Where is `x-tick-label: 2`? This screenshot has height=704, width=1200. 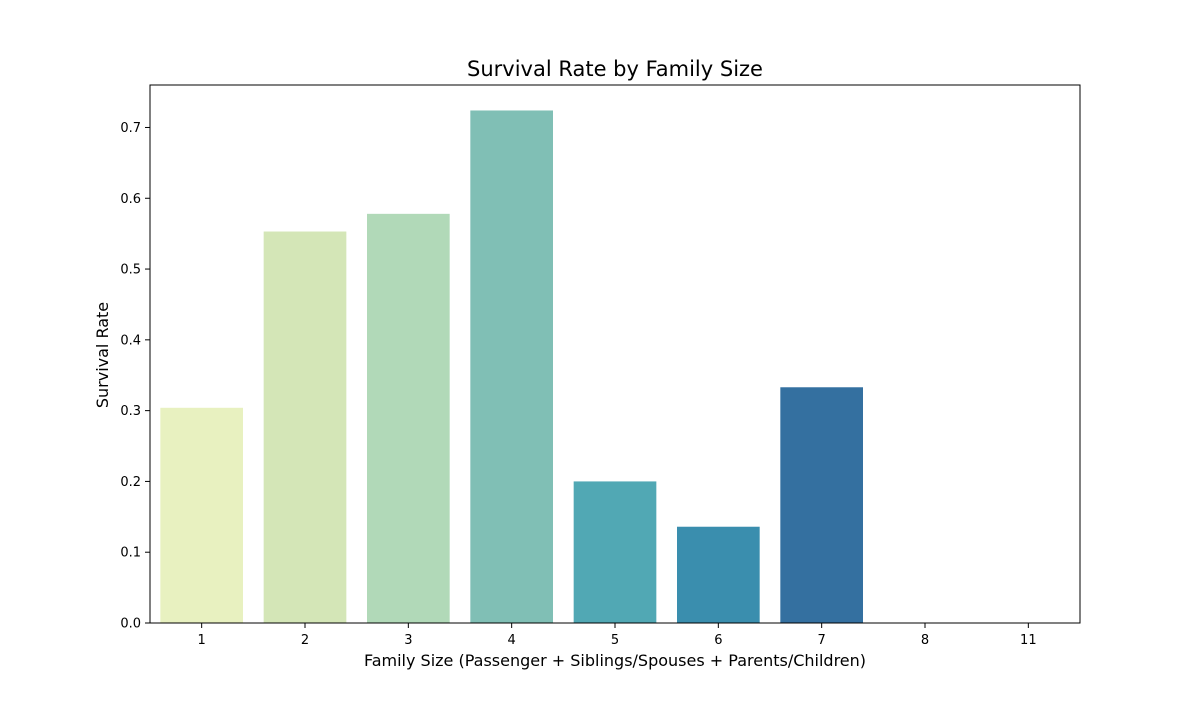
x-tick-label: 2 is located at coordinates (305, 640).